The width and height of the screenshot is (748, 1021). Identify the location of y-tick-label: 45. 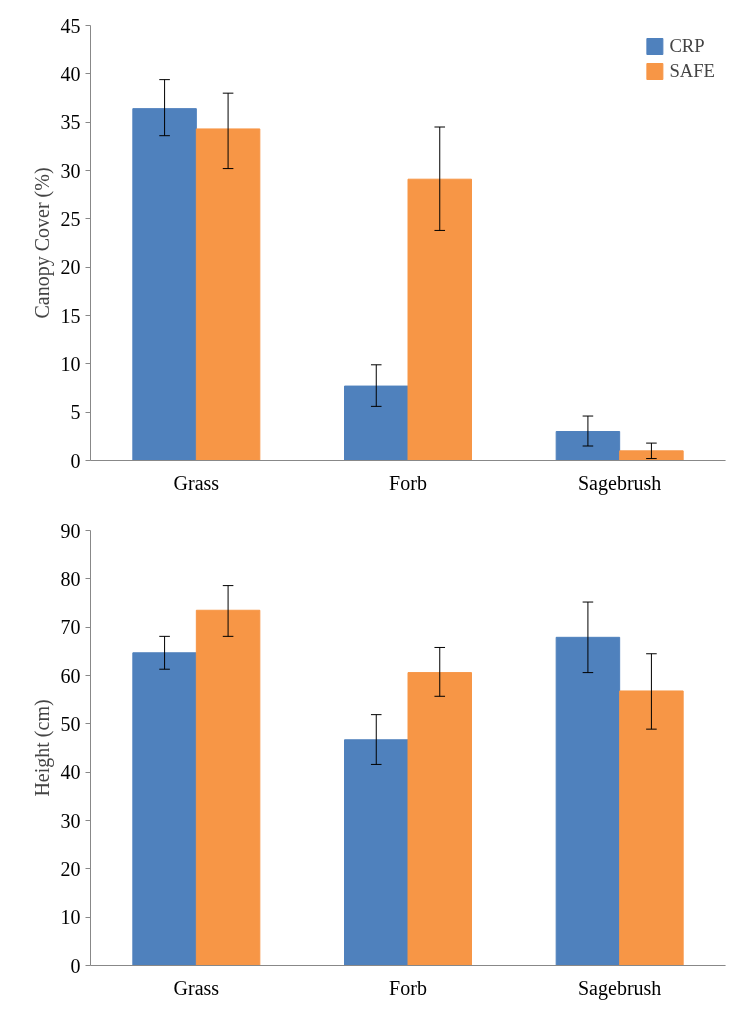
(70, 25).